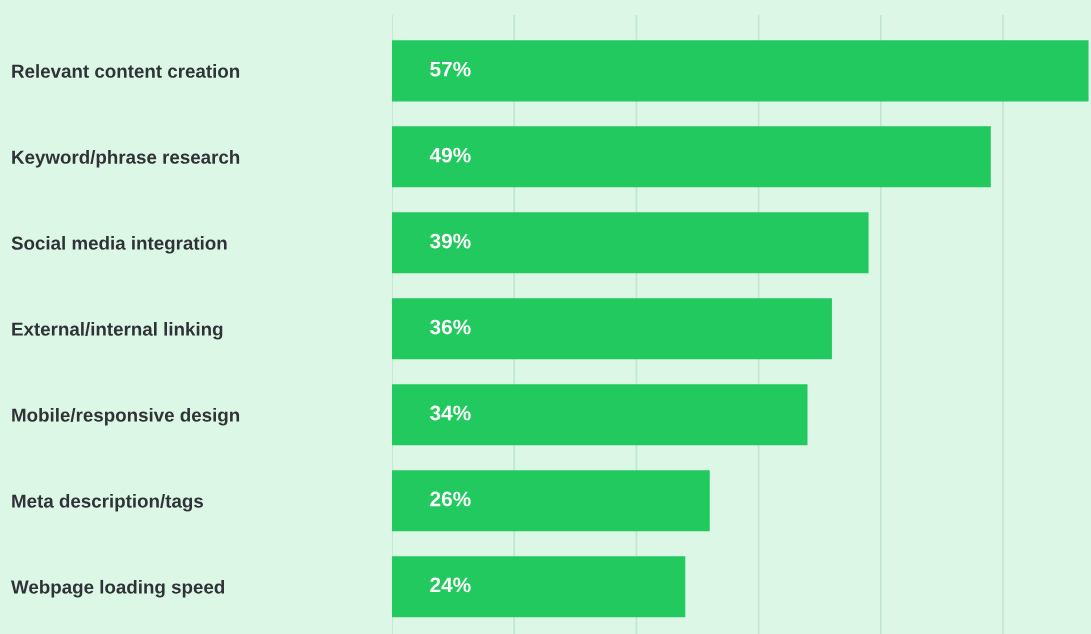 The height and width of the screenshot is (634, 1091). What do you see at coordinates (118, 588) in the screenshot?
I see `y-tick-label: Webpage loading speed` at bounding box center [118, 588].